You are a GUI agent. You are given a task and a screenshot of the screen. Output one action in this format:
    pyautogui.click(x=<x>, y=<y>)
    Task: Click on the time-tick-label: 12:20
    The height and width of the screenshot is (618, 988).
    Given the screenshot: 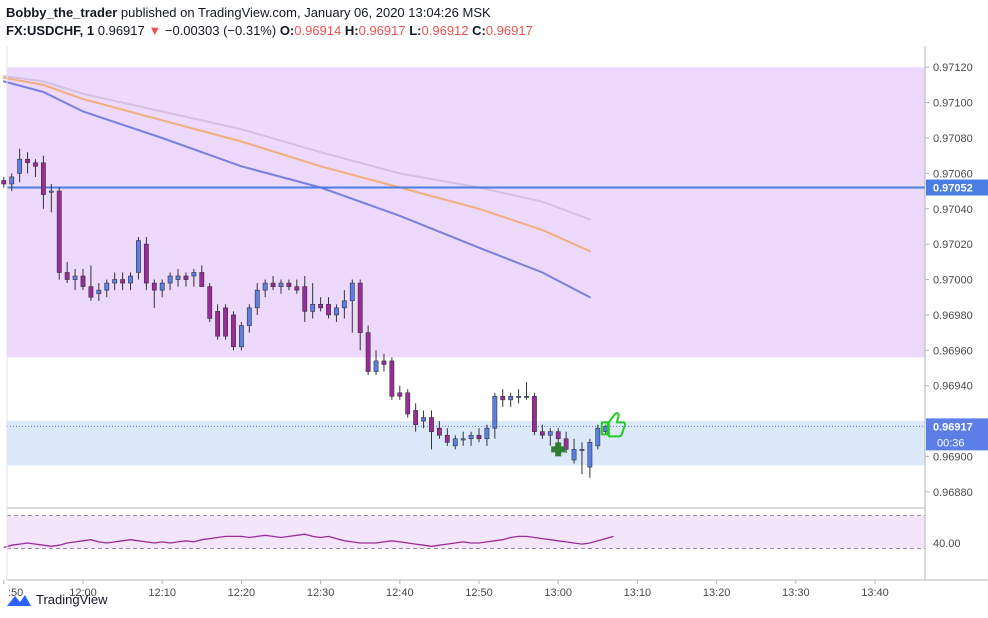 What is the action you would take?
    pyautogui.click(x=242, y=593)
    